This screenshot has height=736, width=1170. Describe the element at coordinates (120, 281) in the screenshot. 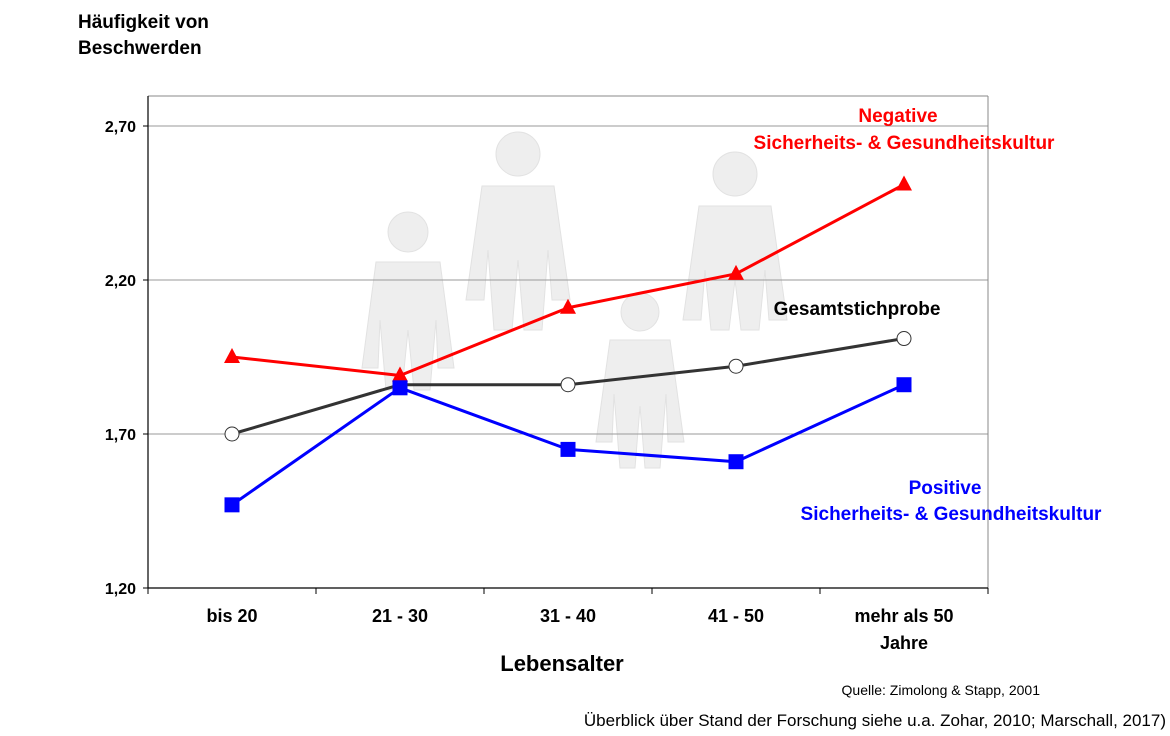

I see `y-tick-label-2: 2,20` at that location.